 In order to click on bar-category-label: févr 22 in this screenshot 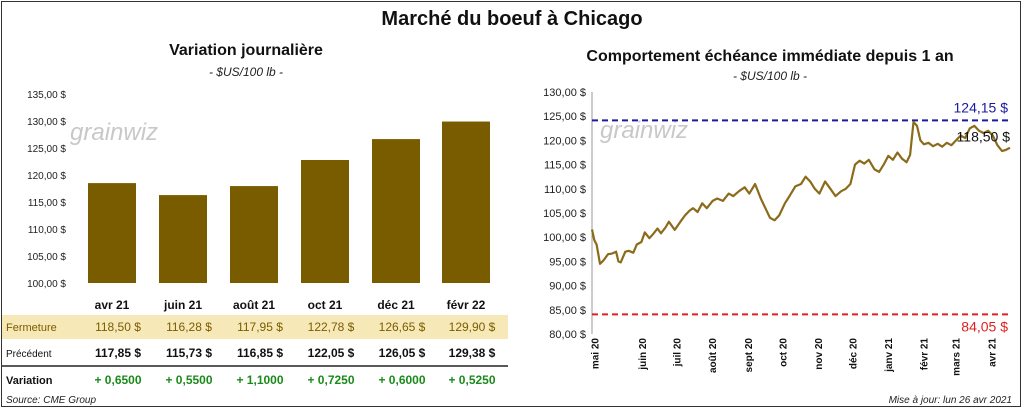, I will do `click(466, 305)`.